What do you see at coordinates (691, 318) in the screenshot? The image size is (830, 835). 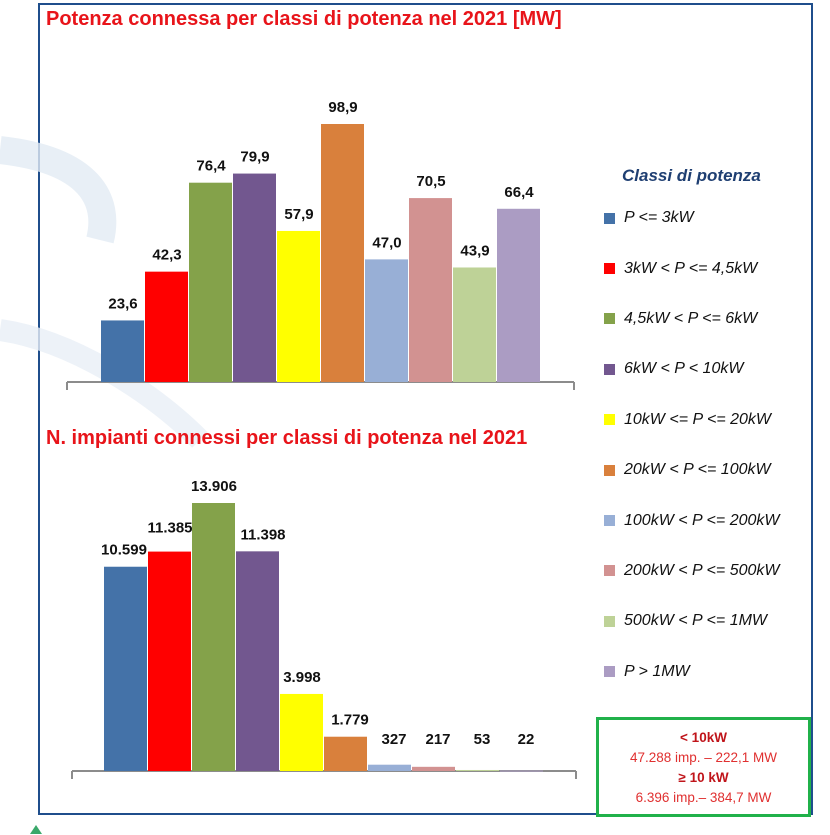 I see `legend-label-3: 4,5kW < P <= 6kW` at bounding box center [691, 318].